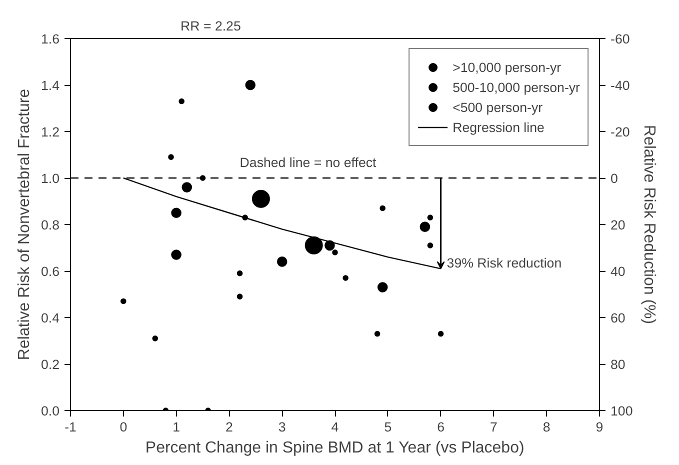 The width and height of the screenshot is (679, 465). I want to click on y2-tick-label: 100, so click(621, 411).